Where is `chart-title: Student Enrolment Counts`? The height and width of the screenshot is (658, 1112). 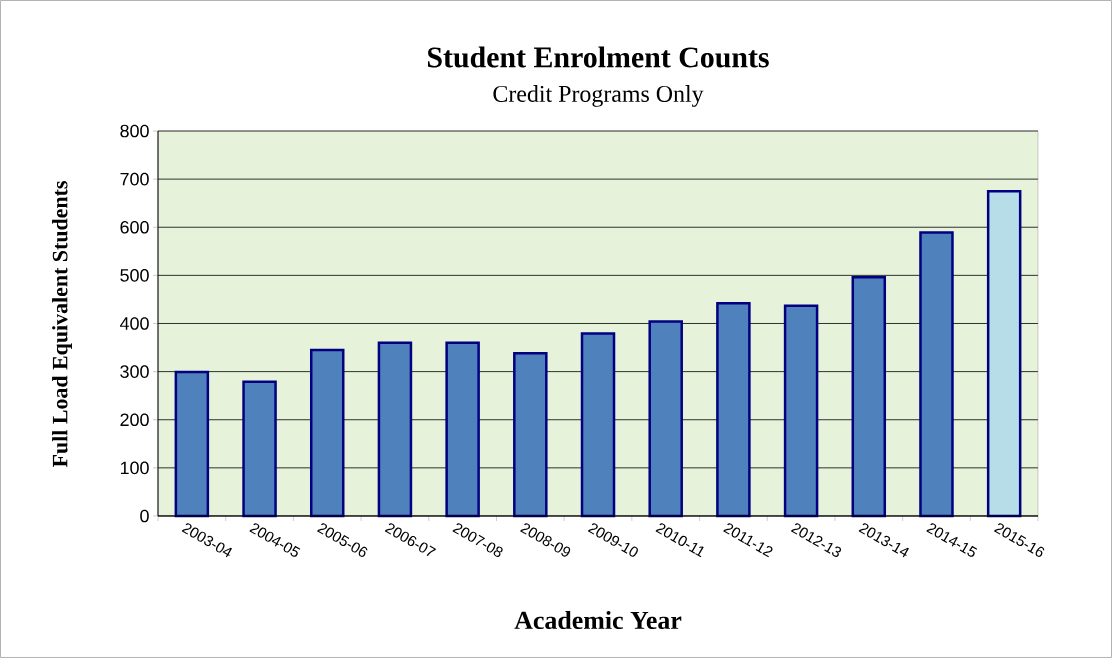 chart-title: Student Enrolment Counts is located at coordinates (598, 57).